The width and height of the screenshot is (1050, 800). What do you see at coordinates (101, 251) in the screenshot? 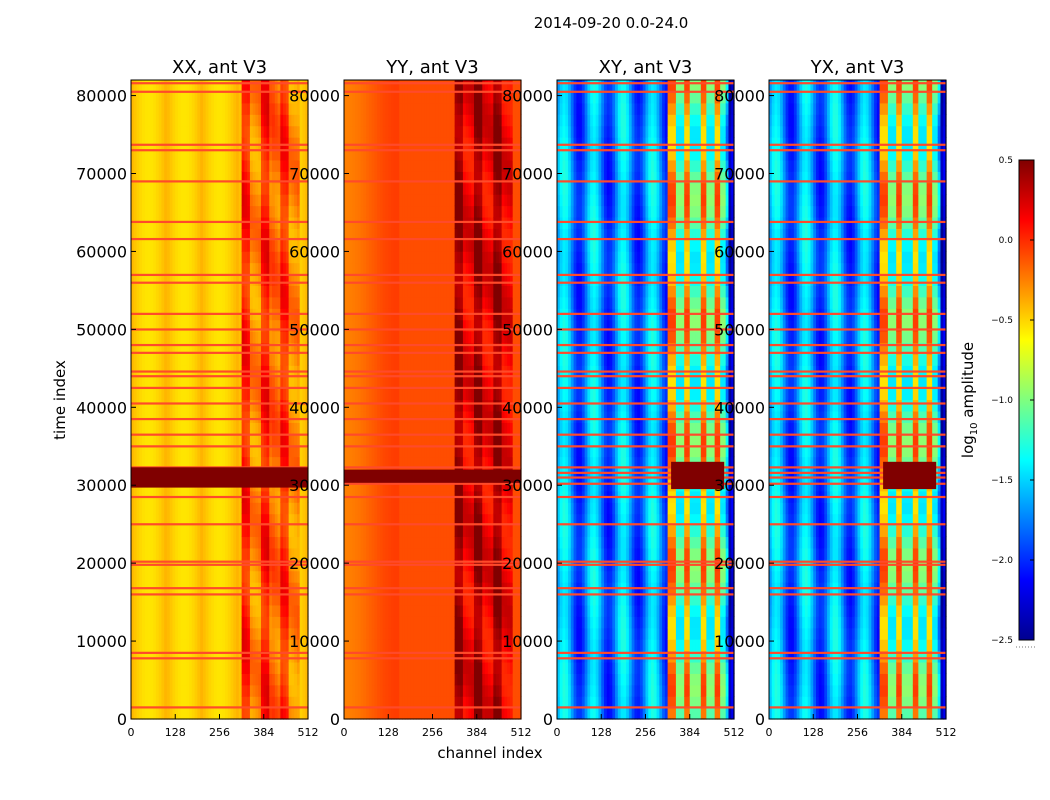
I see `y-tick-label: 60000` at bounding box center [101, 251].